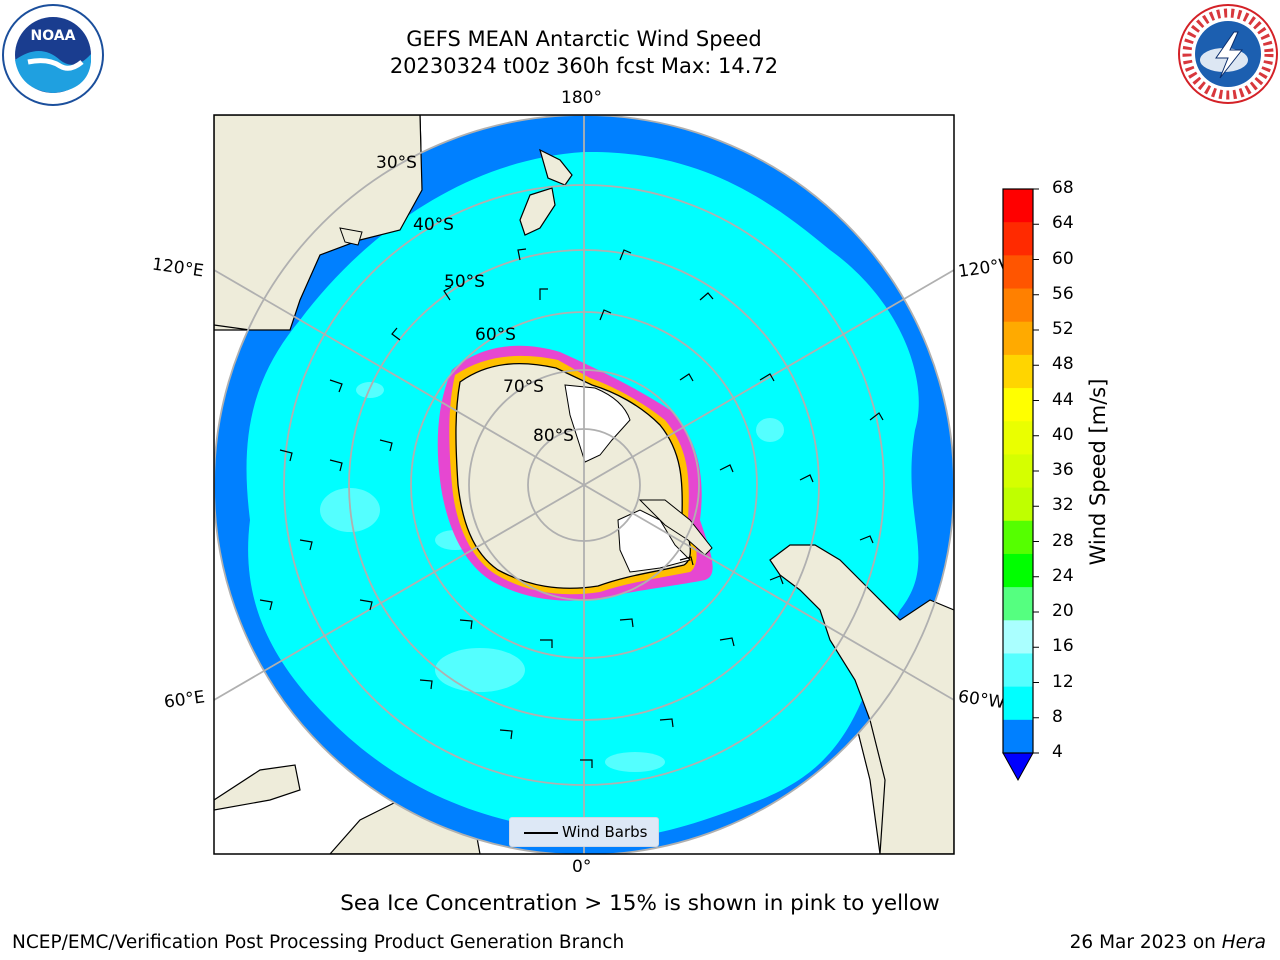  What do you see at coordinates (464, 282) in the screenshot?
I see `lat-label-50S: 50°S` at bounding box center [464, 282].